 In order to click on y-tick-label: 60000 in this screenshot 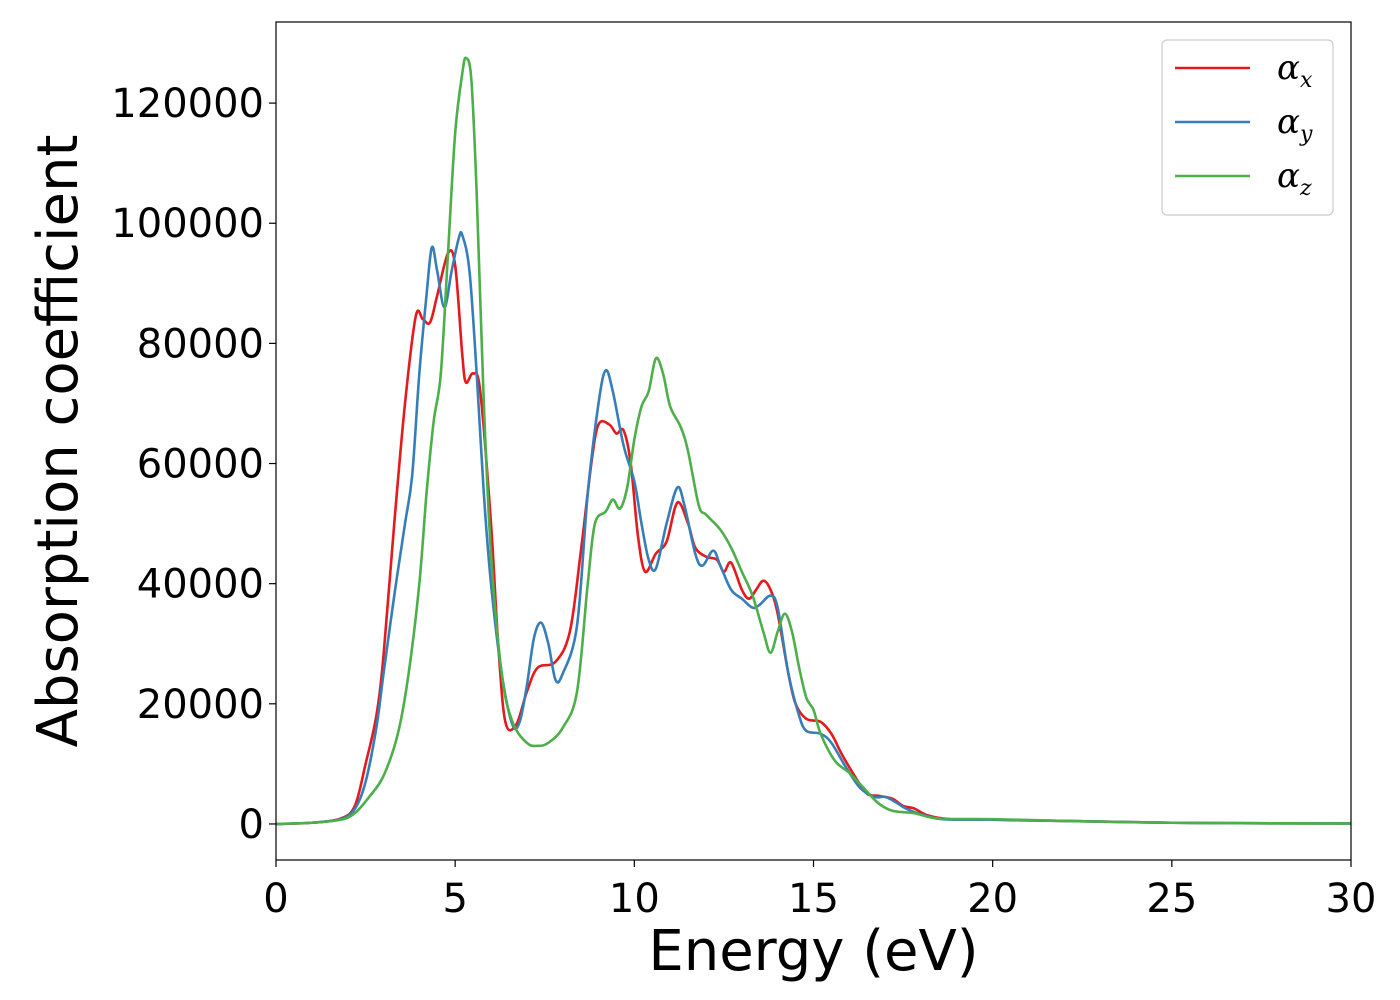, I will do `click(200, 465)`.